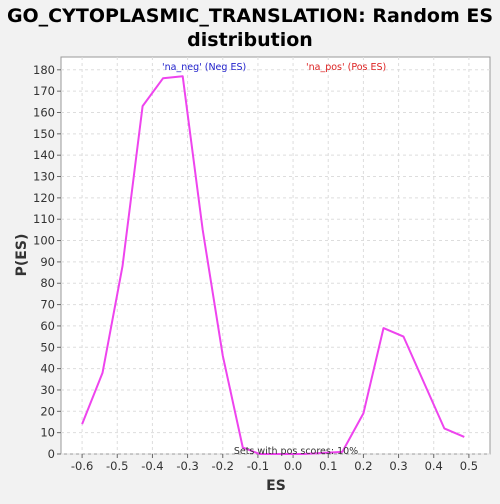 This screenshot has height=504, width=500. Describe the element at coordinates (328, 466) in the screenshot. I see `x-tick-label: 0.1` at that location.